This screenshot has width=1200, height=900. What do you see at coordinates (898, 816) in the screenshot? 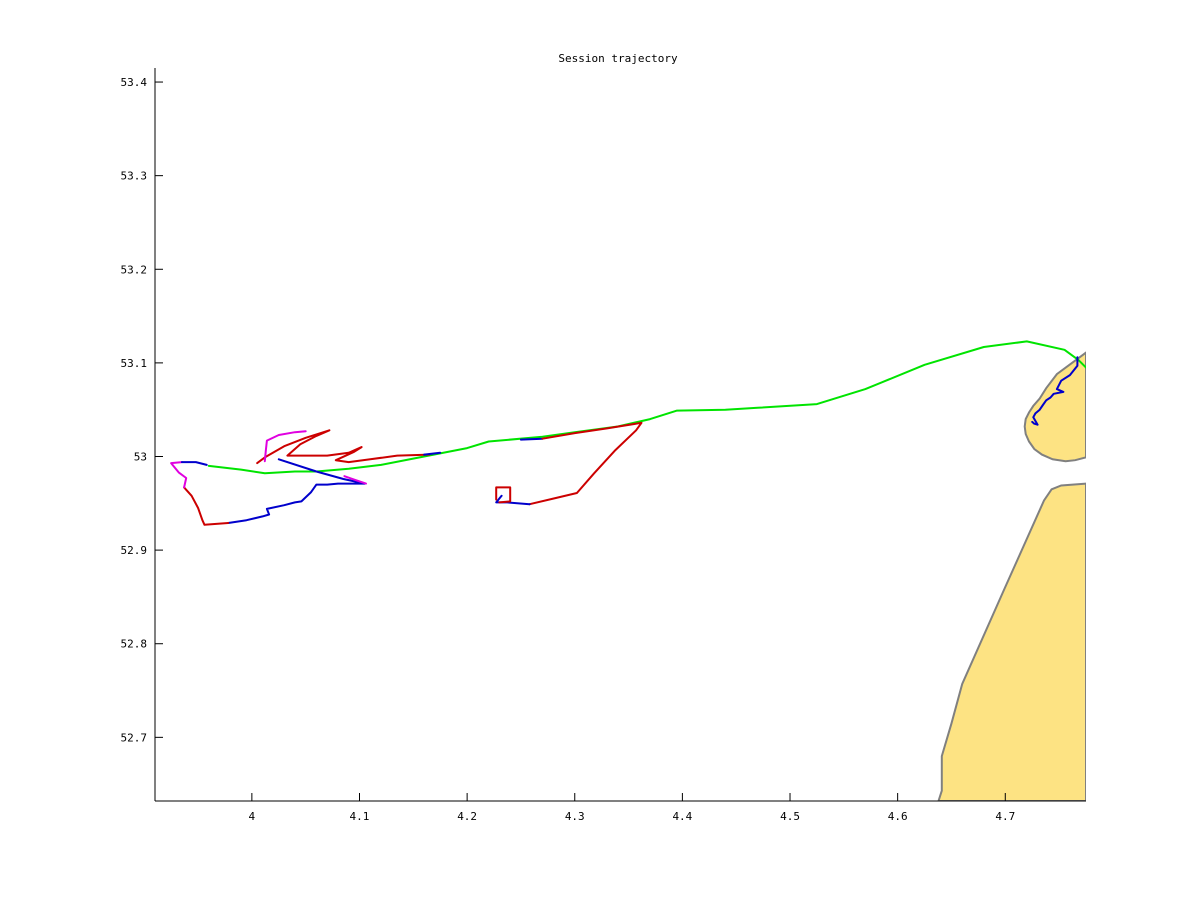
I see `x-tick-label: 4.6` at bounding box center [898, 816].